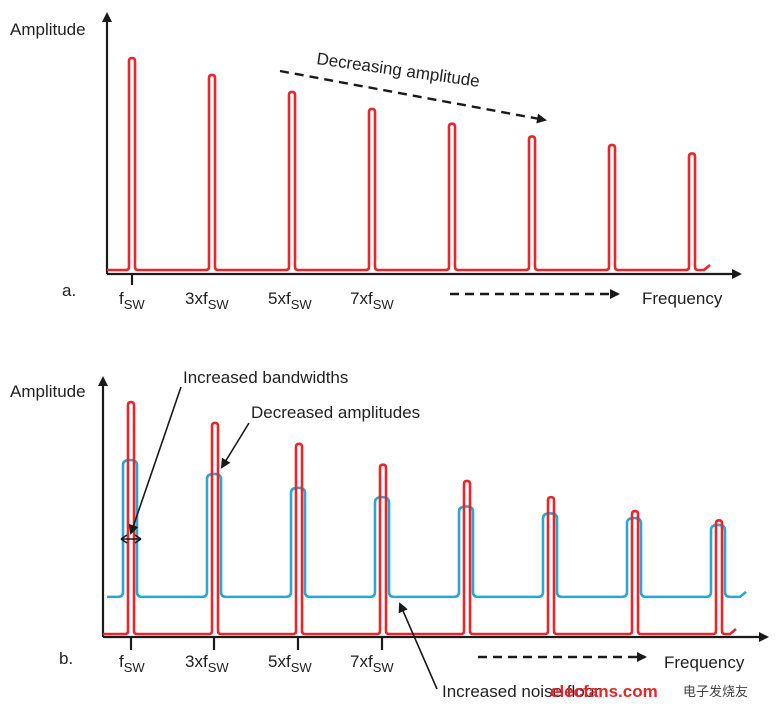 This screenshot has height=711, width=777. Describe the element at coordinates (138, 539) in the screenshot. I see `panel-b-bandwidth-span-right-head` at that location.